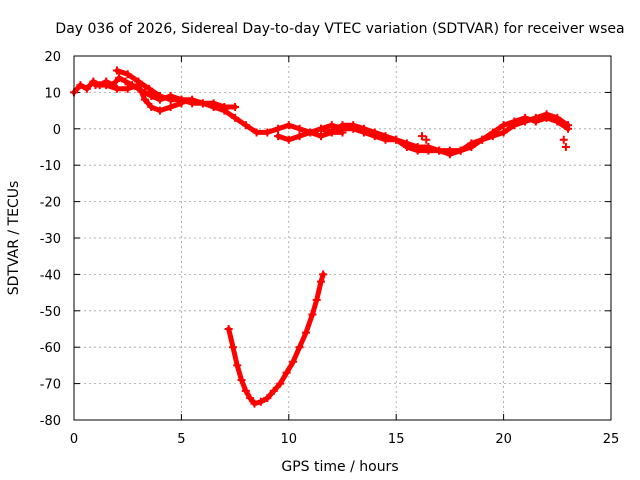  What do you see at coordinates (396, 439) in the screenshot?
I see `x-tick-label: 15` at bounding box center [396, 439].